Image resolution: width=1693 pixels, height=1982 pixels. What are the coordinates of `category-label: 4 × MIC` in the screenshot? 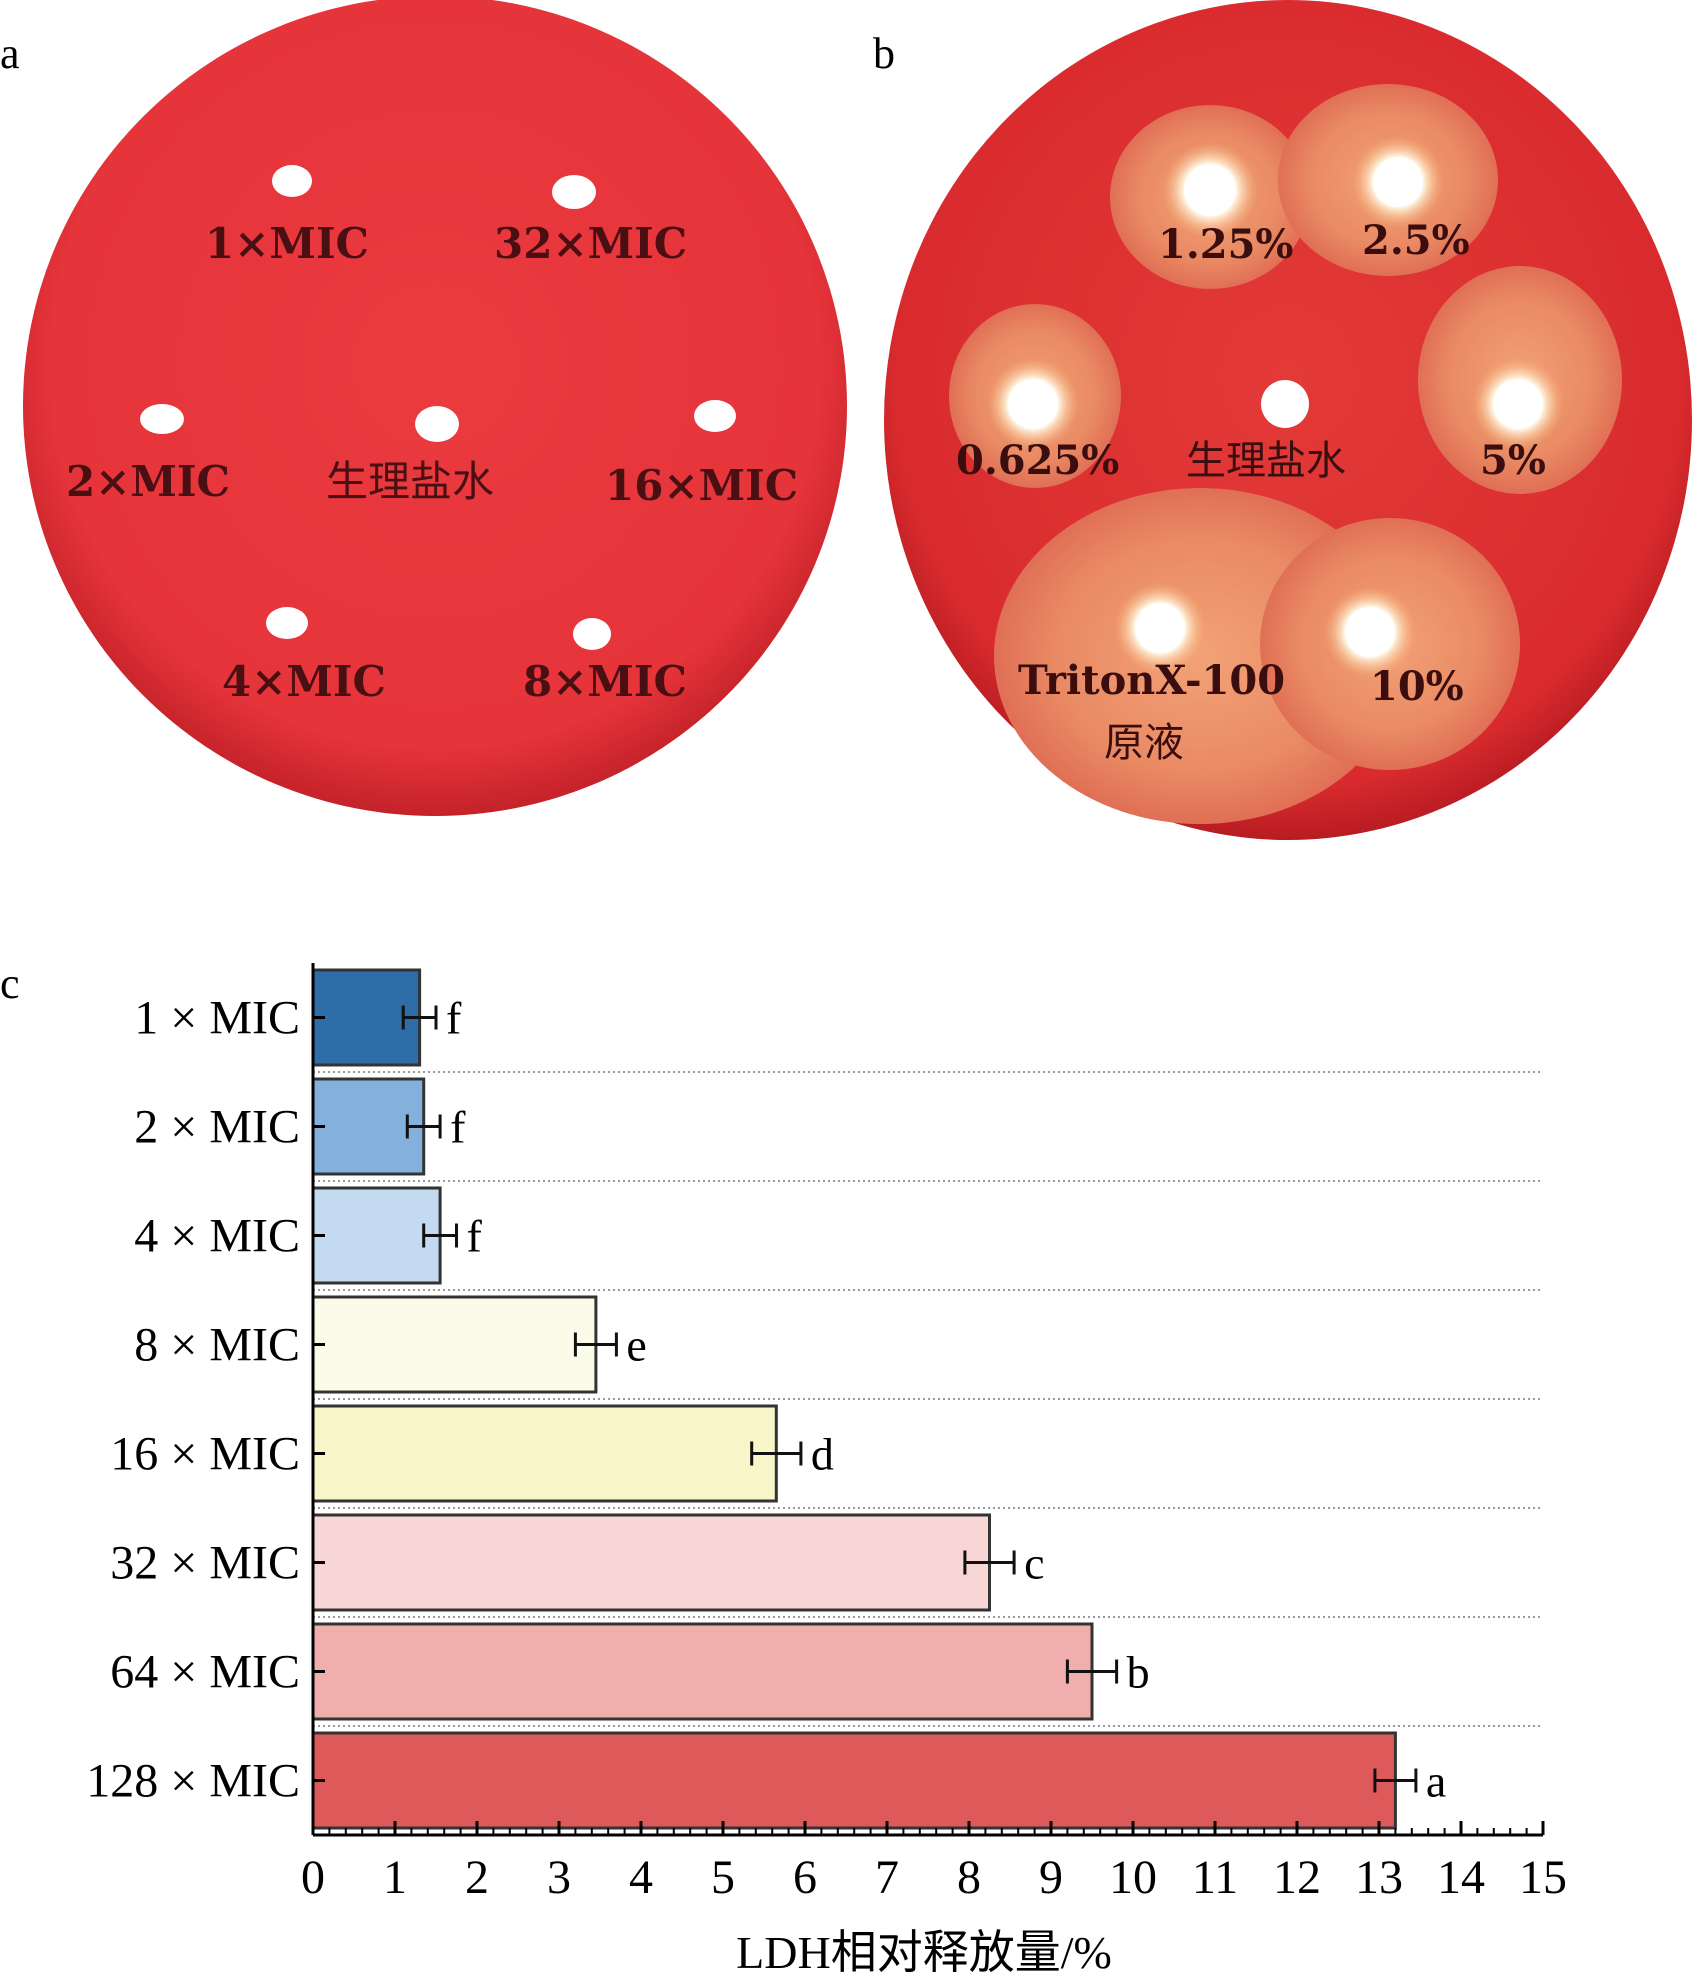 It's located at (217, 1236).